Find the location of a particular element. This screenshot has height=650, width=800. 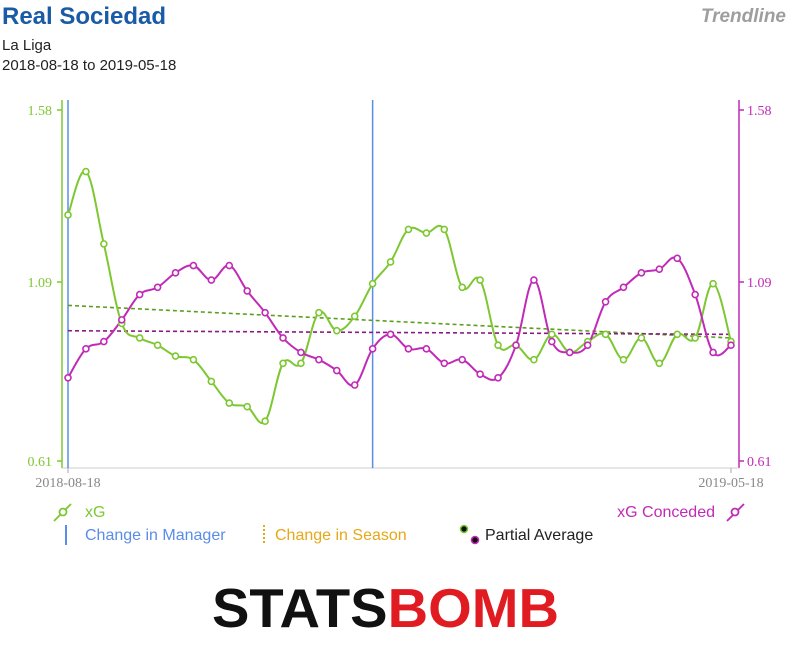

statsbomb-logo: STATSBOMB is located at coordinates (385, 608).